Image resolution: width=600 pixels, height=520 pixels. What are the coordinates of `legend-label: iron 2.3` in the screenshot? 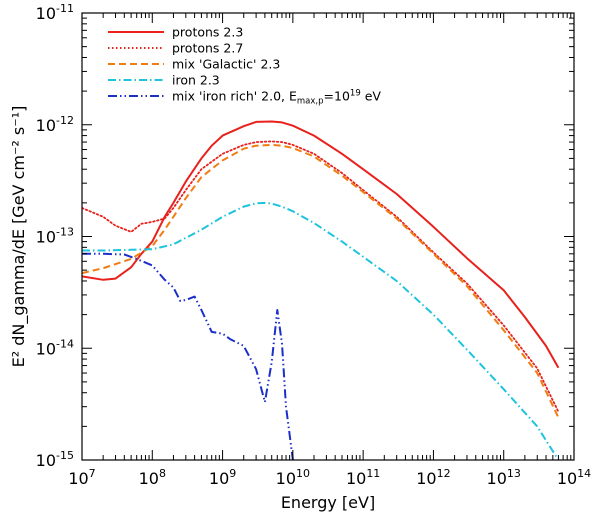 It's located at (196, 80).